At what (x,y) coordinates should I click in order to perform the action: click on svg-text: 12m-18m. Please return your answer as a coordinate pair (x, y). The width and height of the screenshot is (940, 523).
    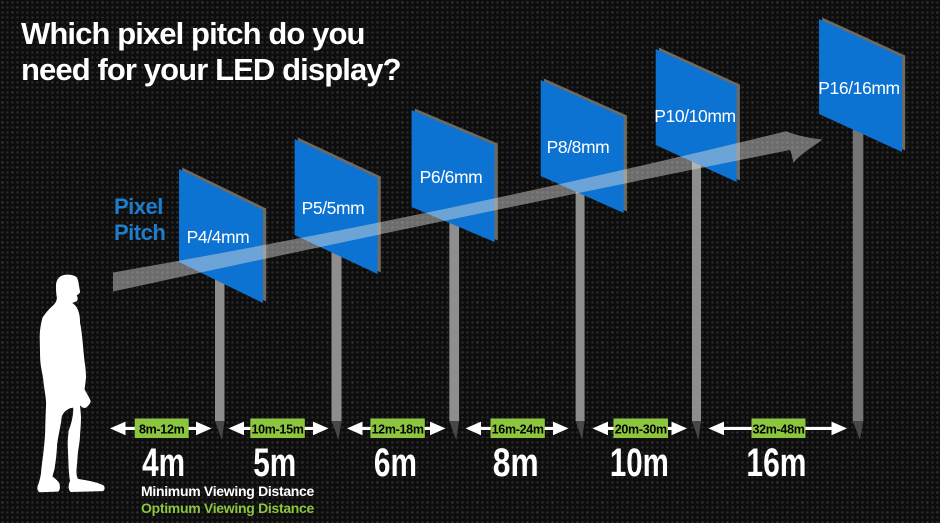
    Looking at the image, I should click on (398, 430).